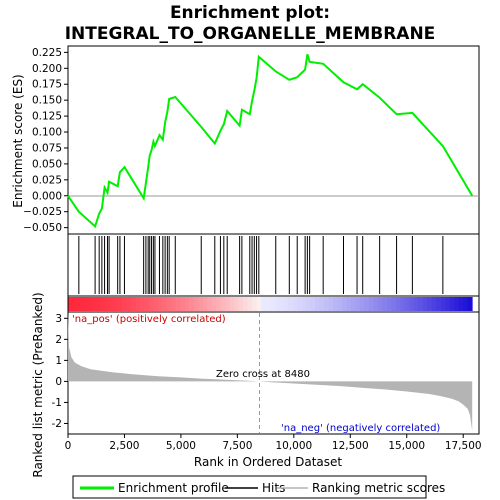 This screenshot has height=500, width=500. What do you see at coordinates (47, 164) in the screenshot?
I see `es-y-tick-label: 0.050` at bounding box center [47, 164].